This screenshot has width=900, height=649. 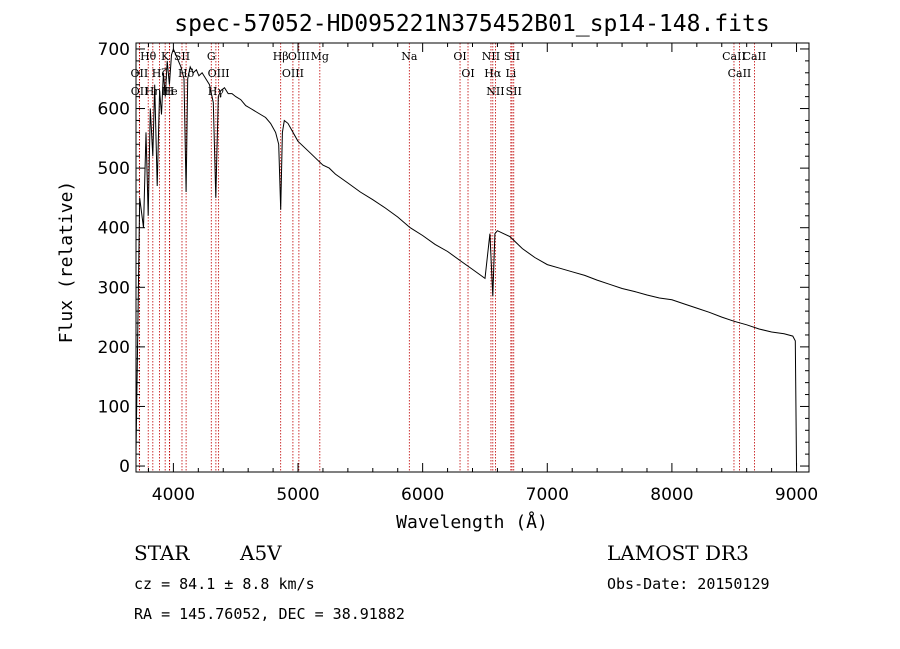 What do you see at coordinates (493, 73) in the screenshot?
I see `line-label: Hα` at bounding box center [493, 73].